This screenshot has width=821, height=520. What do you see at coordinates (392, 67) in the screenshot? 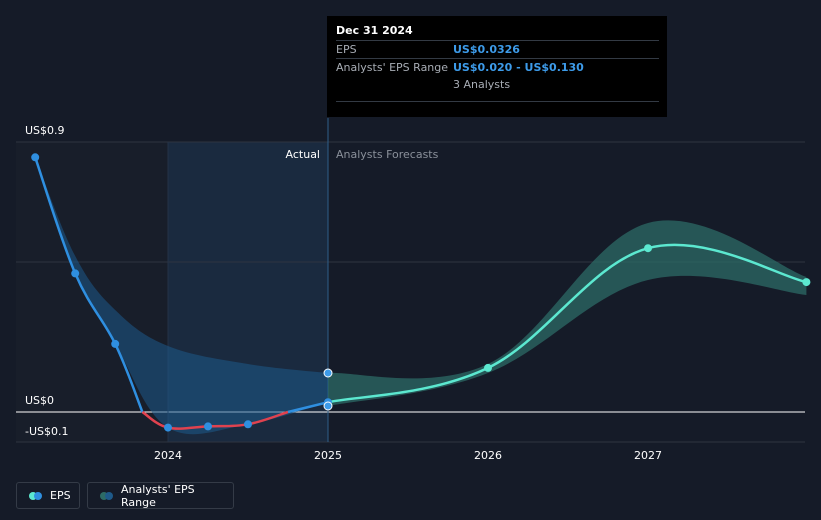
I see `tooltip-range-label: Analysts' EPS Range` at bounding box center [392, 67].